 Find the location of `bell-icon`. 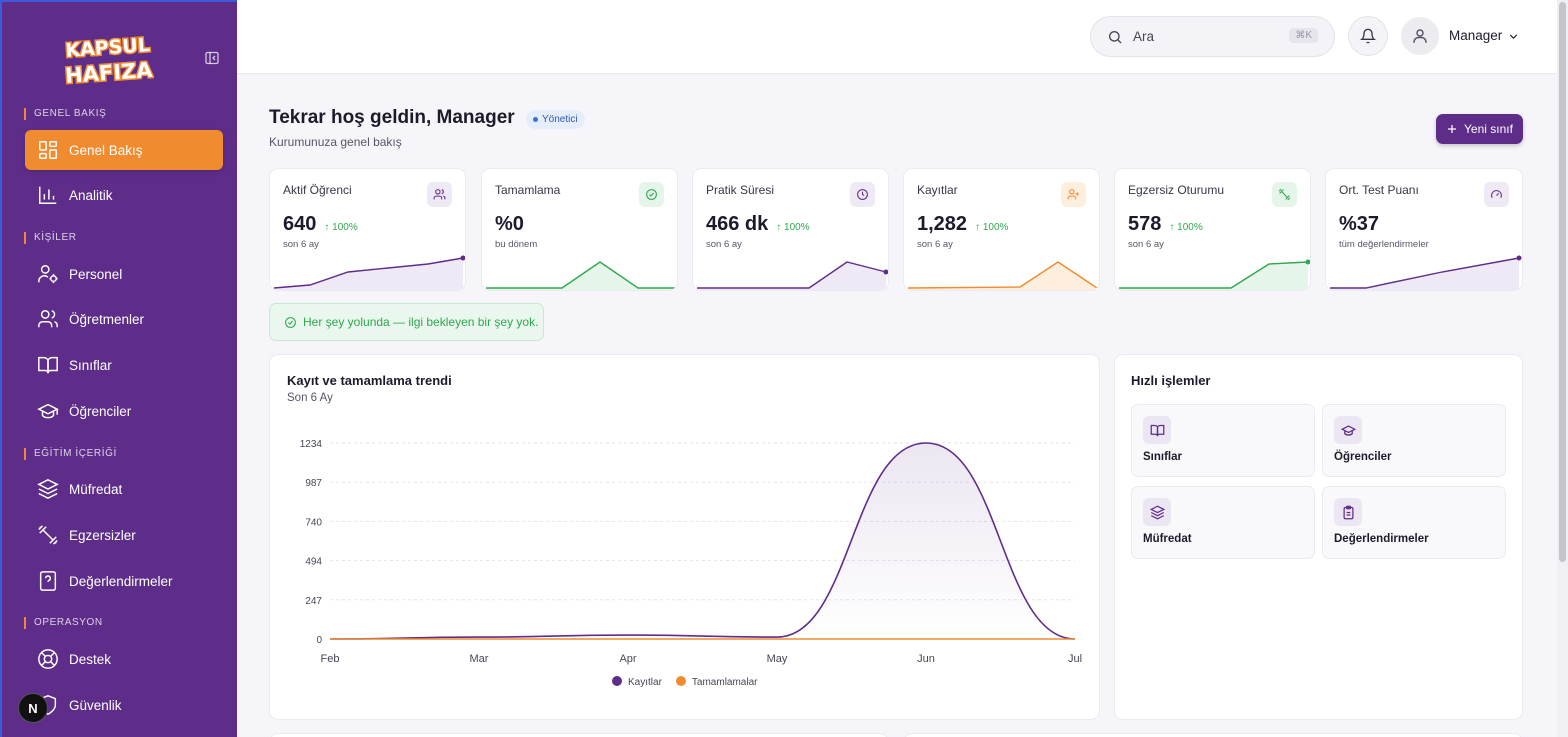

bell-icon is located at coordinates (1368, 36).